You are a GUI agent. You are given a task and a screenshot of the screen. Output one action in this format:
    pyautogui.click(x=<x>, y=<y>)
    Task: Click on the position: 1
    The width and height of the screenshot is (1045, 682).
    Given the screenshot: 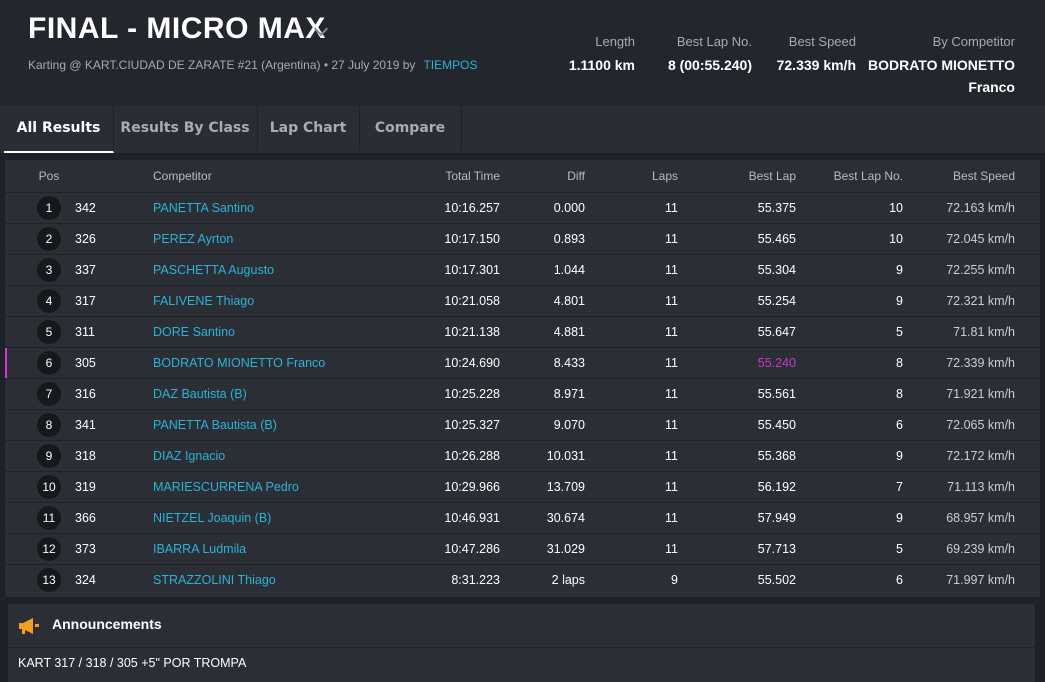 What is the action you would take?
    pyautogui.click(x=49, y=208)
    